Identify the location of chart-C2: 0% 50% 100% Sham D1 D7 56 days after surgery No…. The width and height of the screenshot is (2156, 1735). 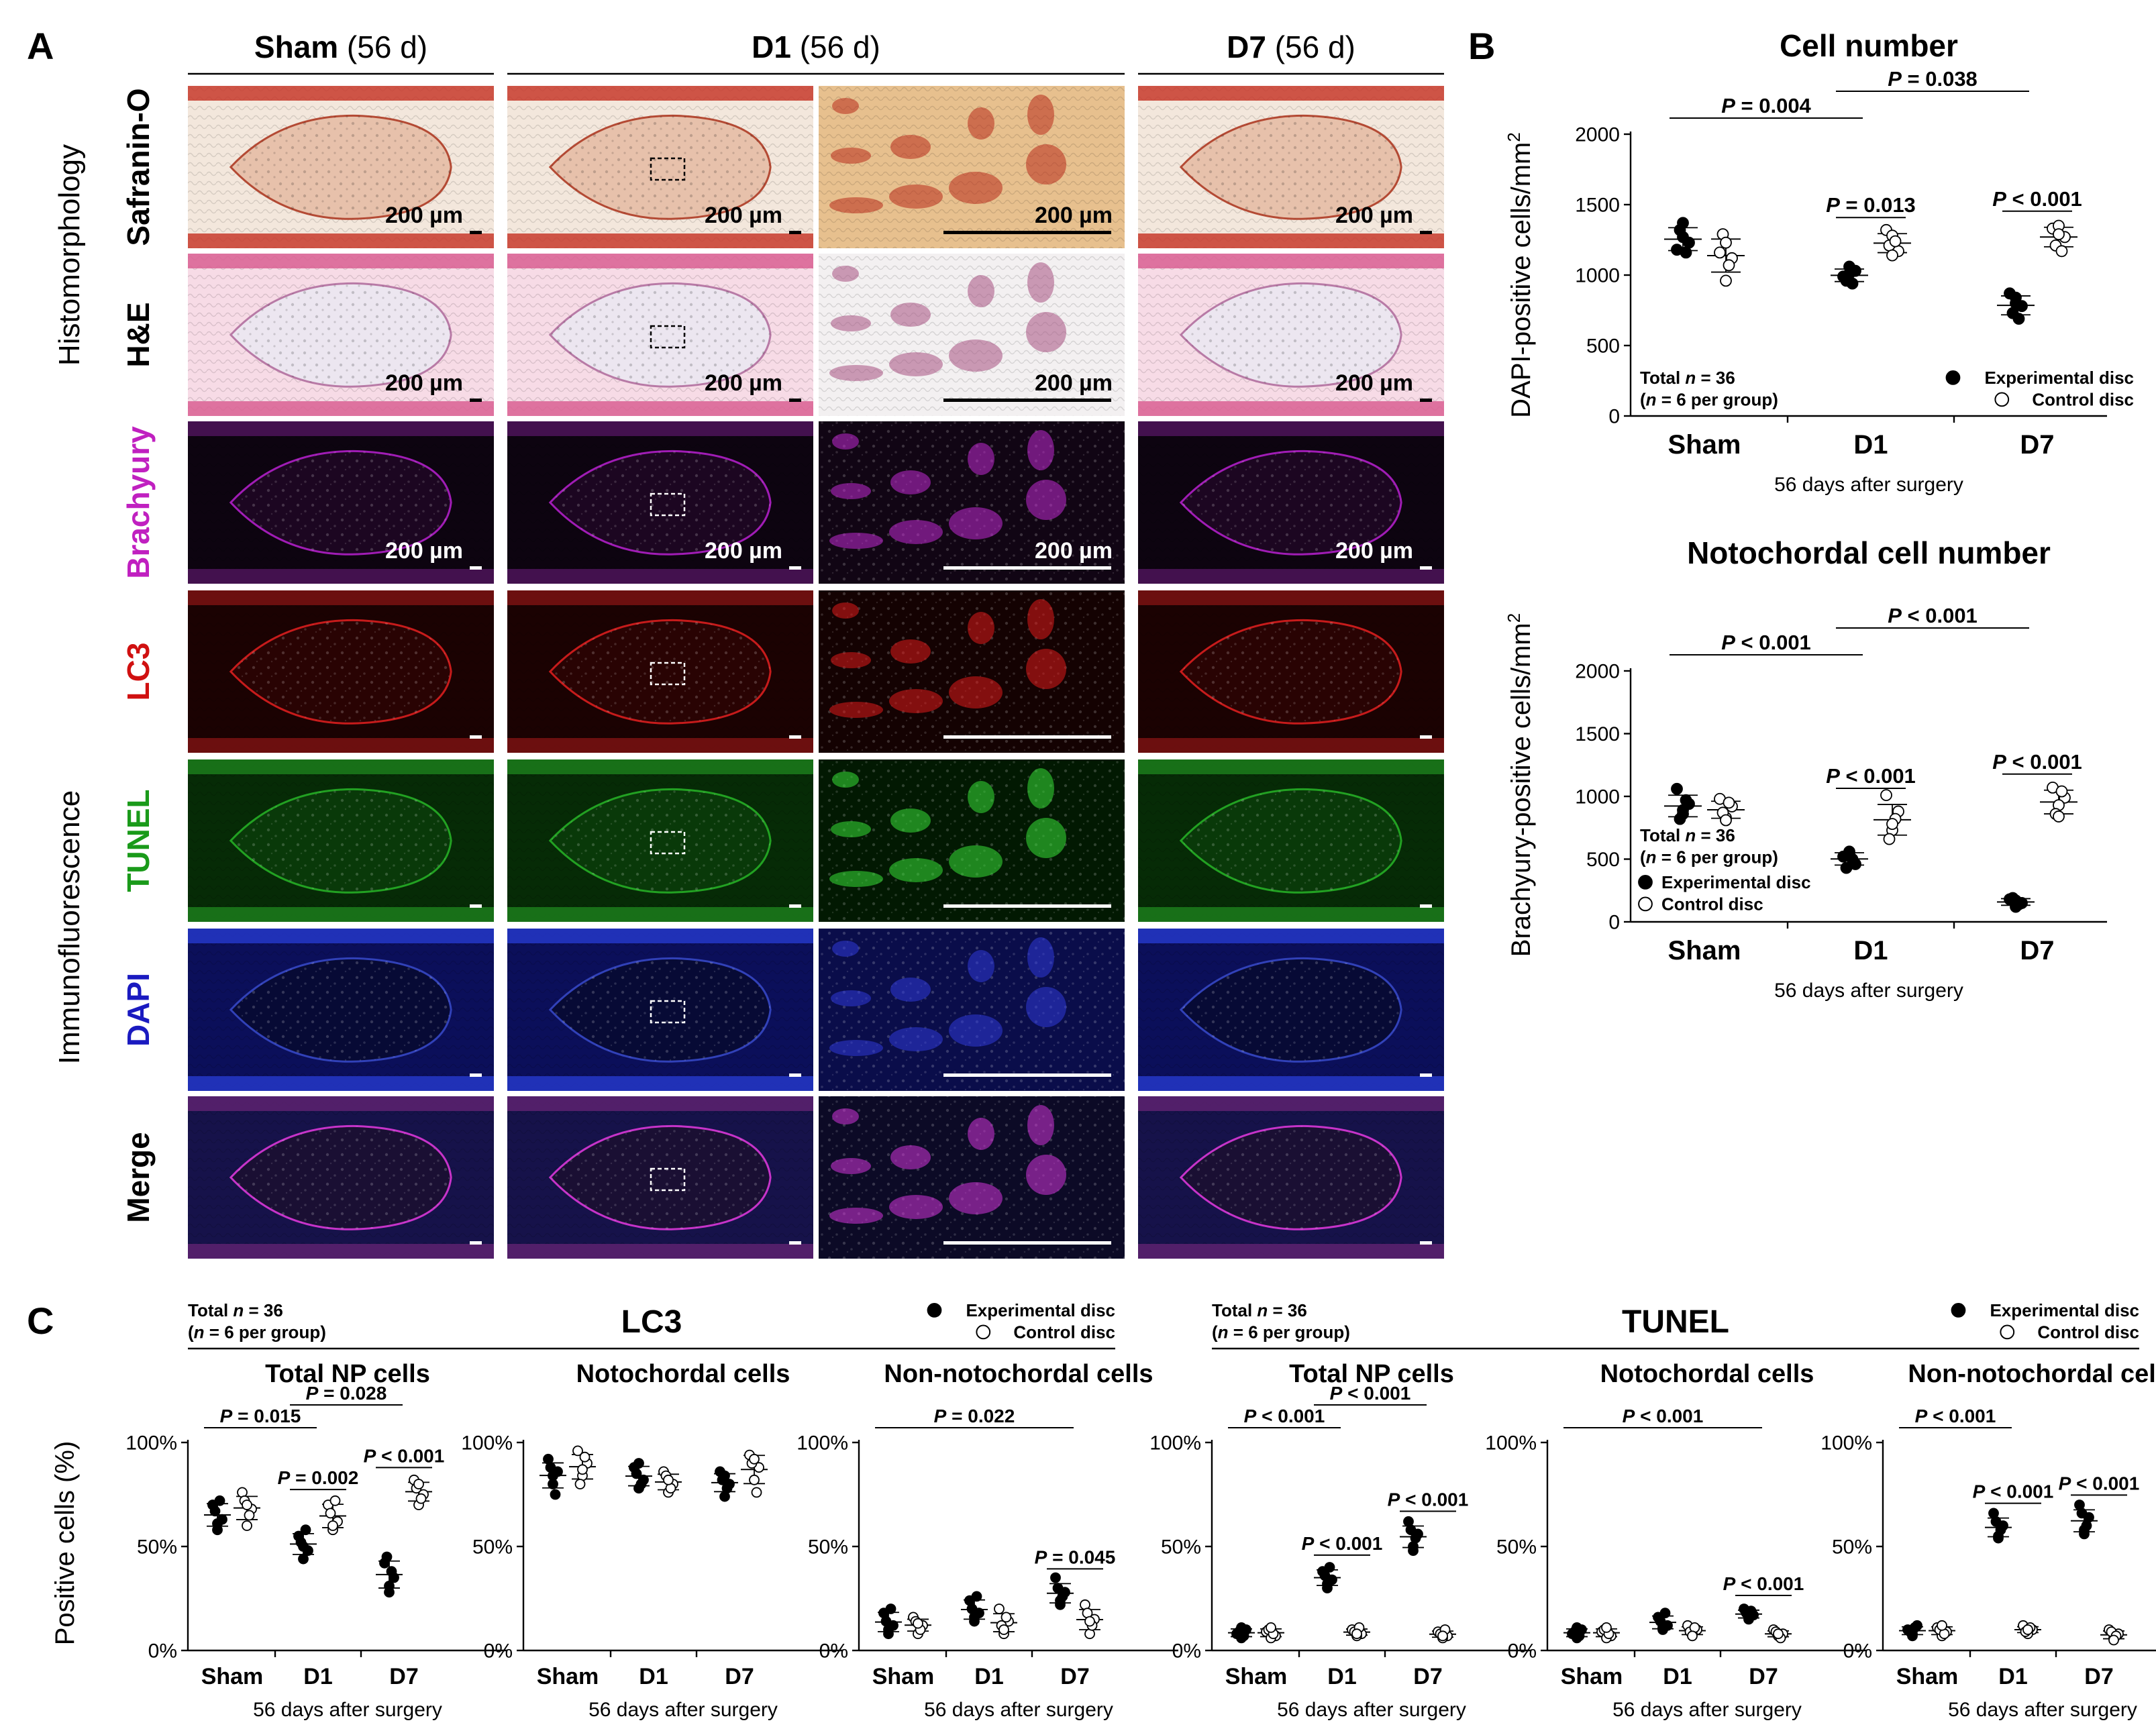
(652, 1540).